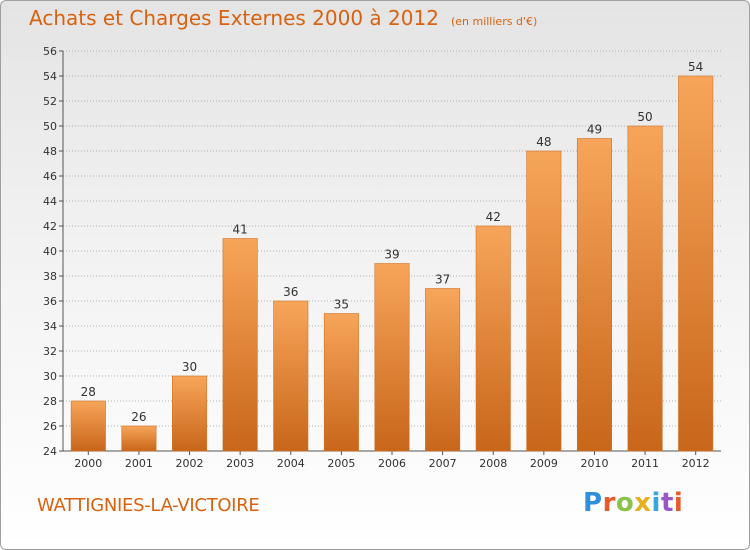 The height and width of the screenshot is (550, 750). I want to click on data-label: 37, so click(442, 280).